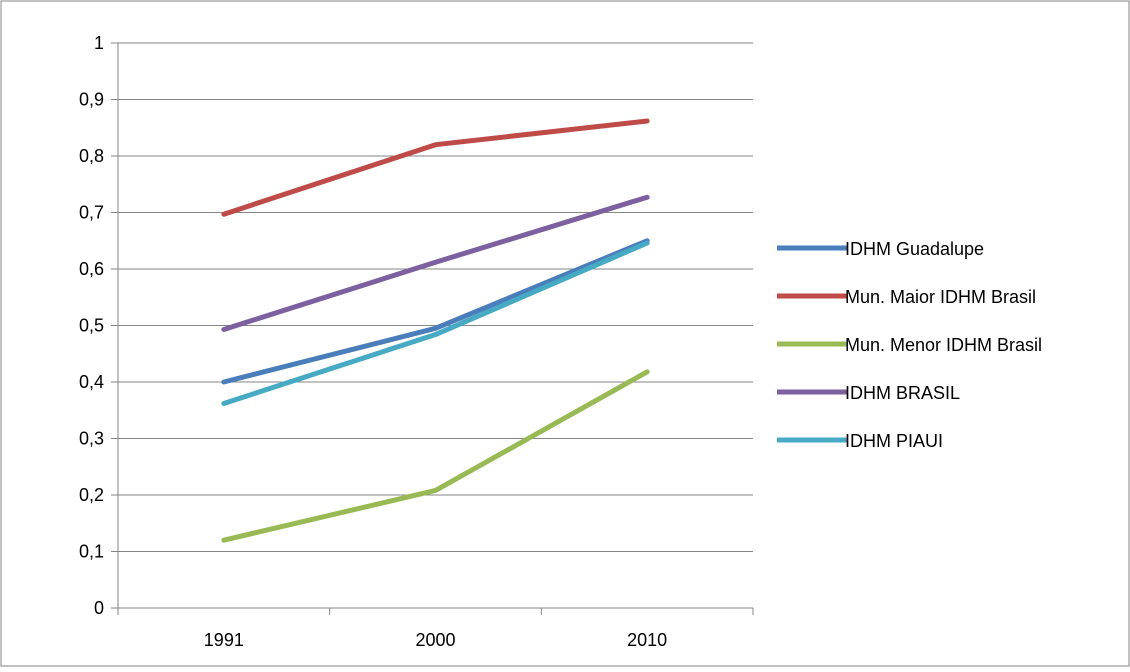 The width and height of the screenshot is (1130, 672). Describe the element at coordinates (91, 439) in the screenshot. I see `y-tick-label: 0,3` at that location.